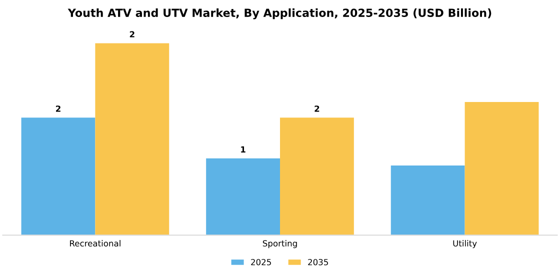 Image resolution: width=560 pixels, height=280 pixels. Describe the element at coordinates (261, 262) in the screenshot. I see `legend-label: 2025` at that location.